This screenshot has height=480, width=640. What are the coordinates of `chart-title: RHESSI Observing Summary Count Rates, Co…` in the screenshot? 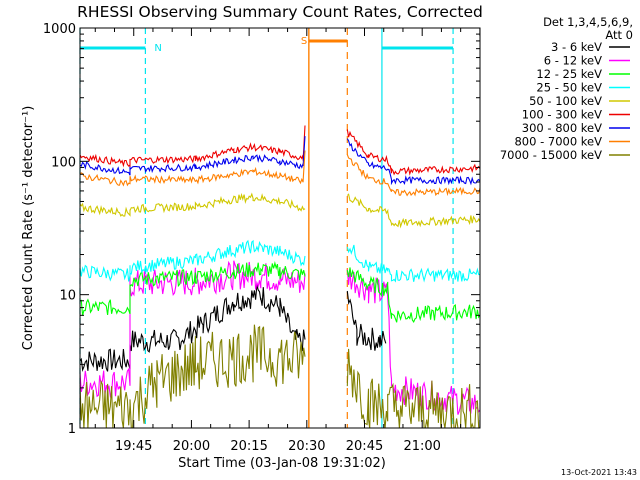 It's located at (280, 12).